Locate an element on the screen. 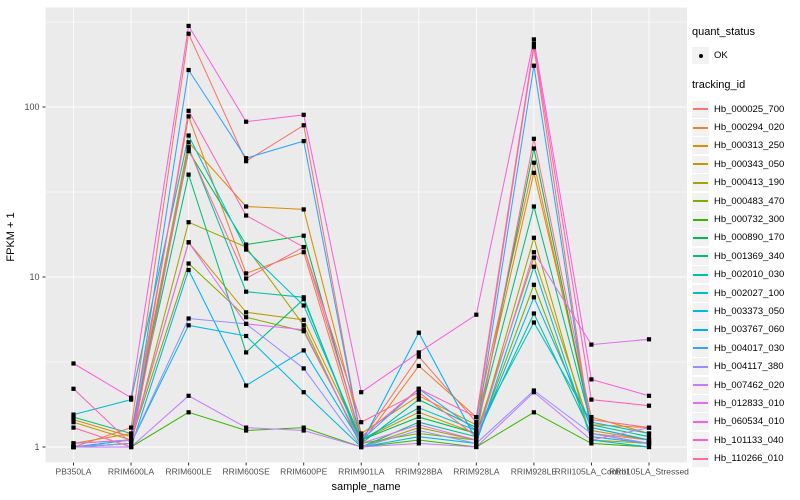  legend-entry-Hb_004017_030: Hb_004017_030 is located at coordinates (746, 348).